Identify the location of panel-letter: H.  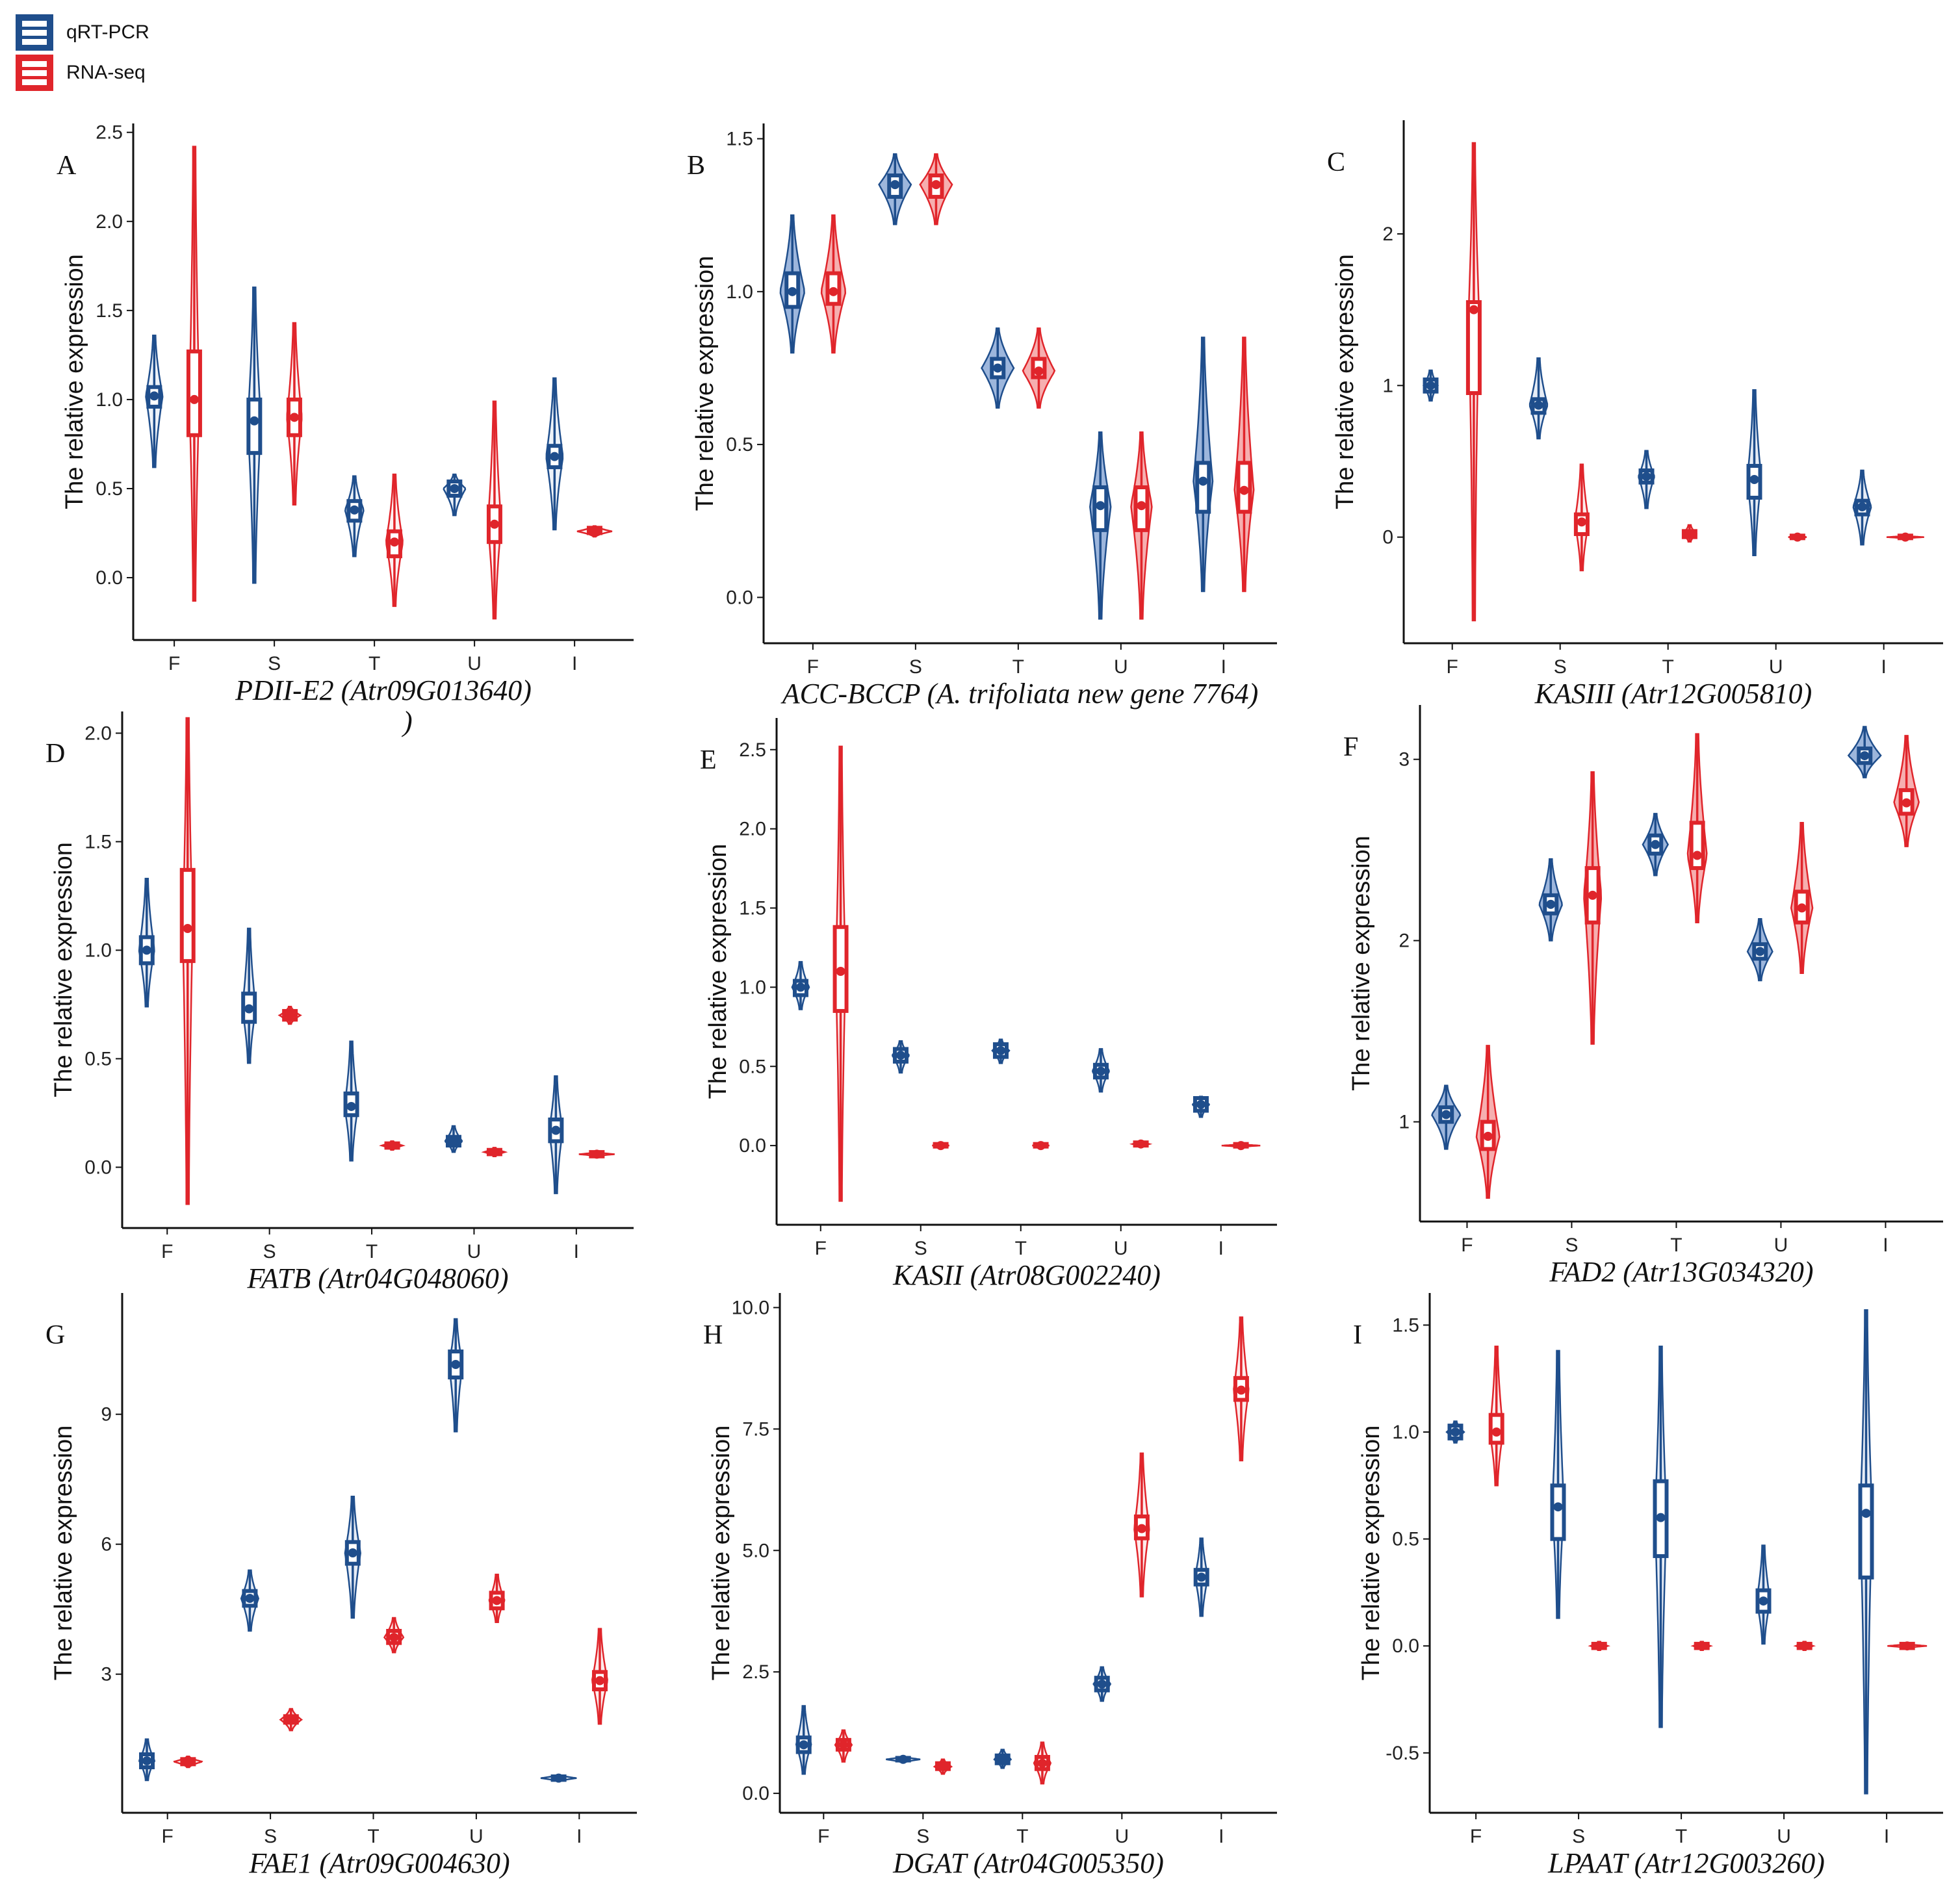
(713, 1335).